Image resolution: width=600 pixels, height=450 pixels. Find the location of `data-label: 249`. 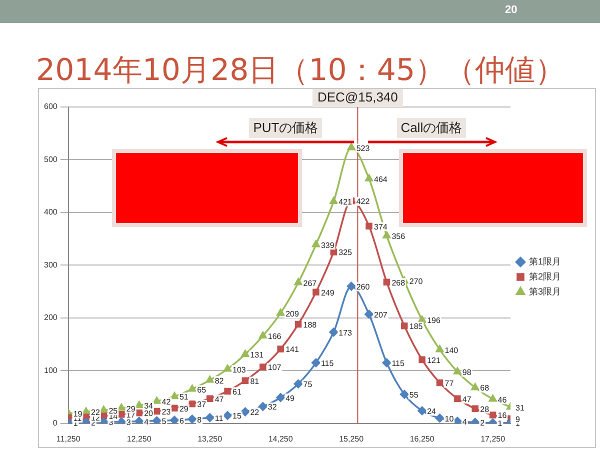

data-label: 249 is located at coordinates (327, 293).